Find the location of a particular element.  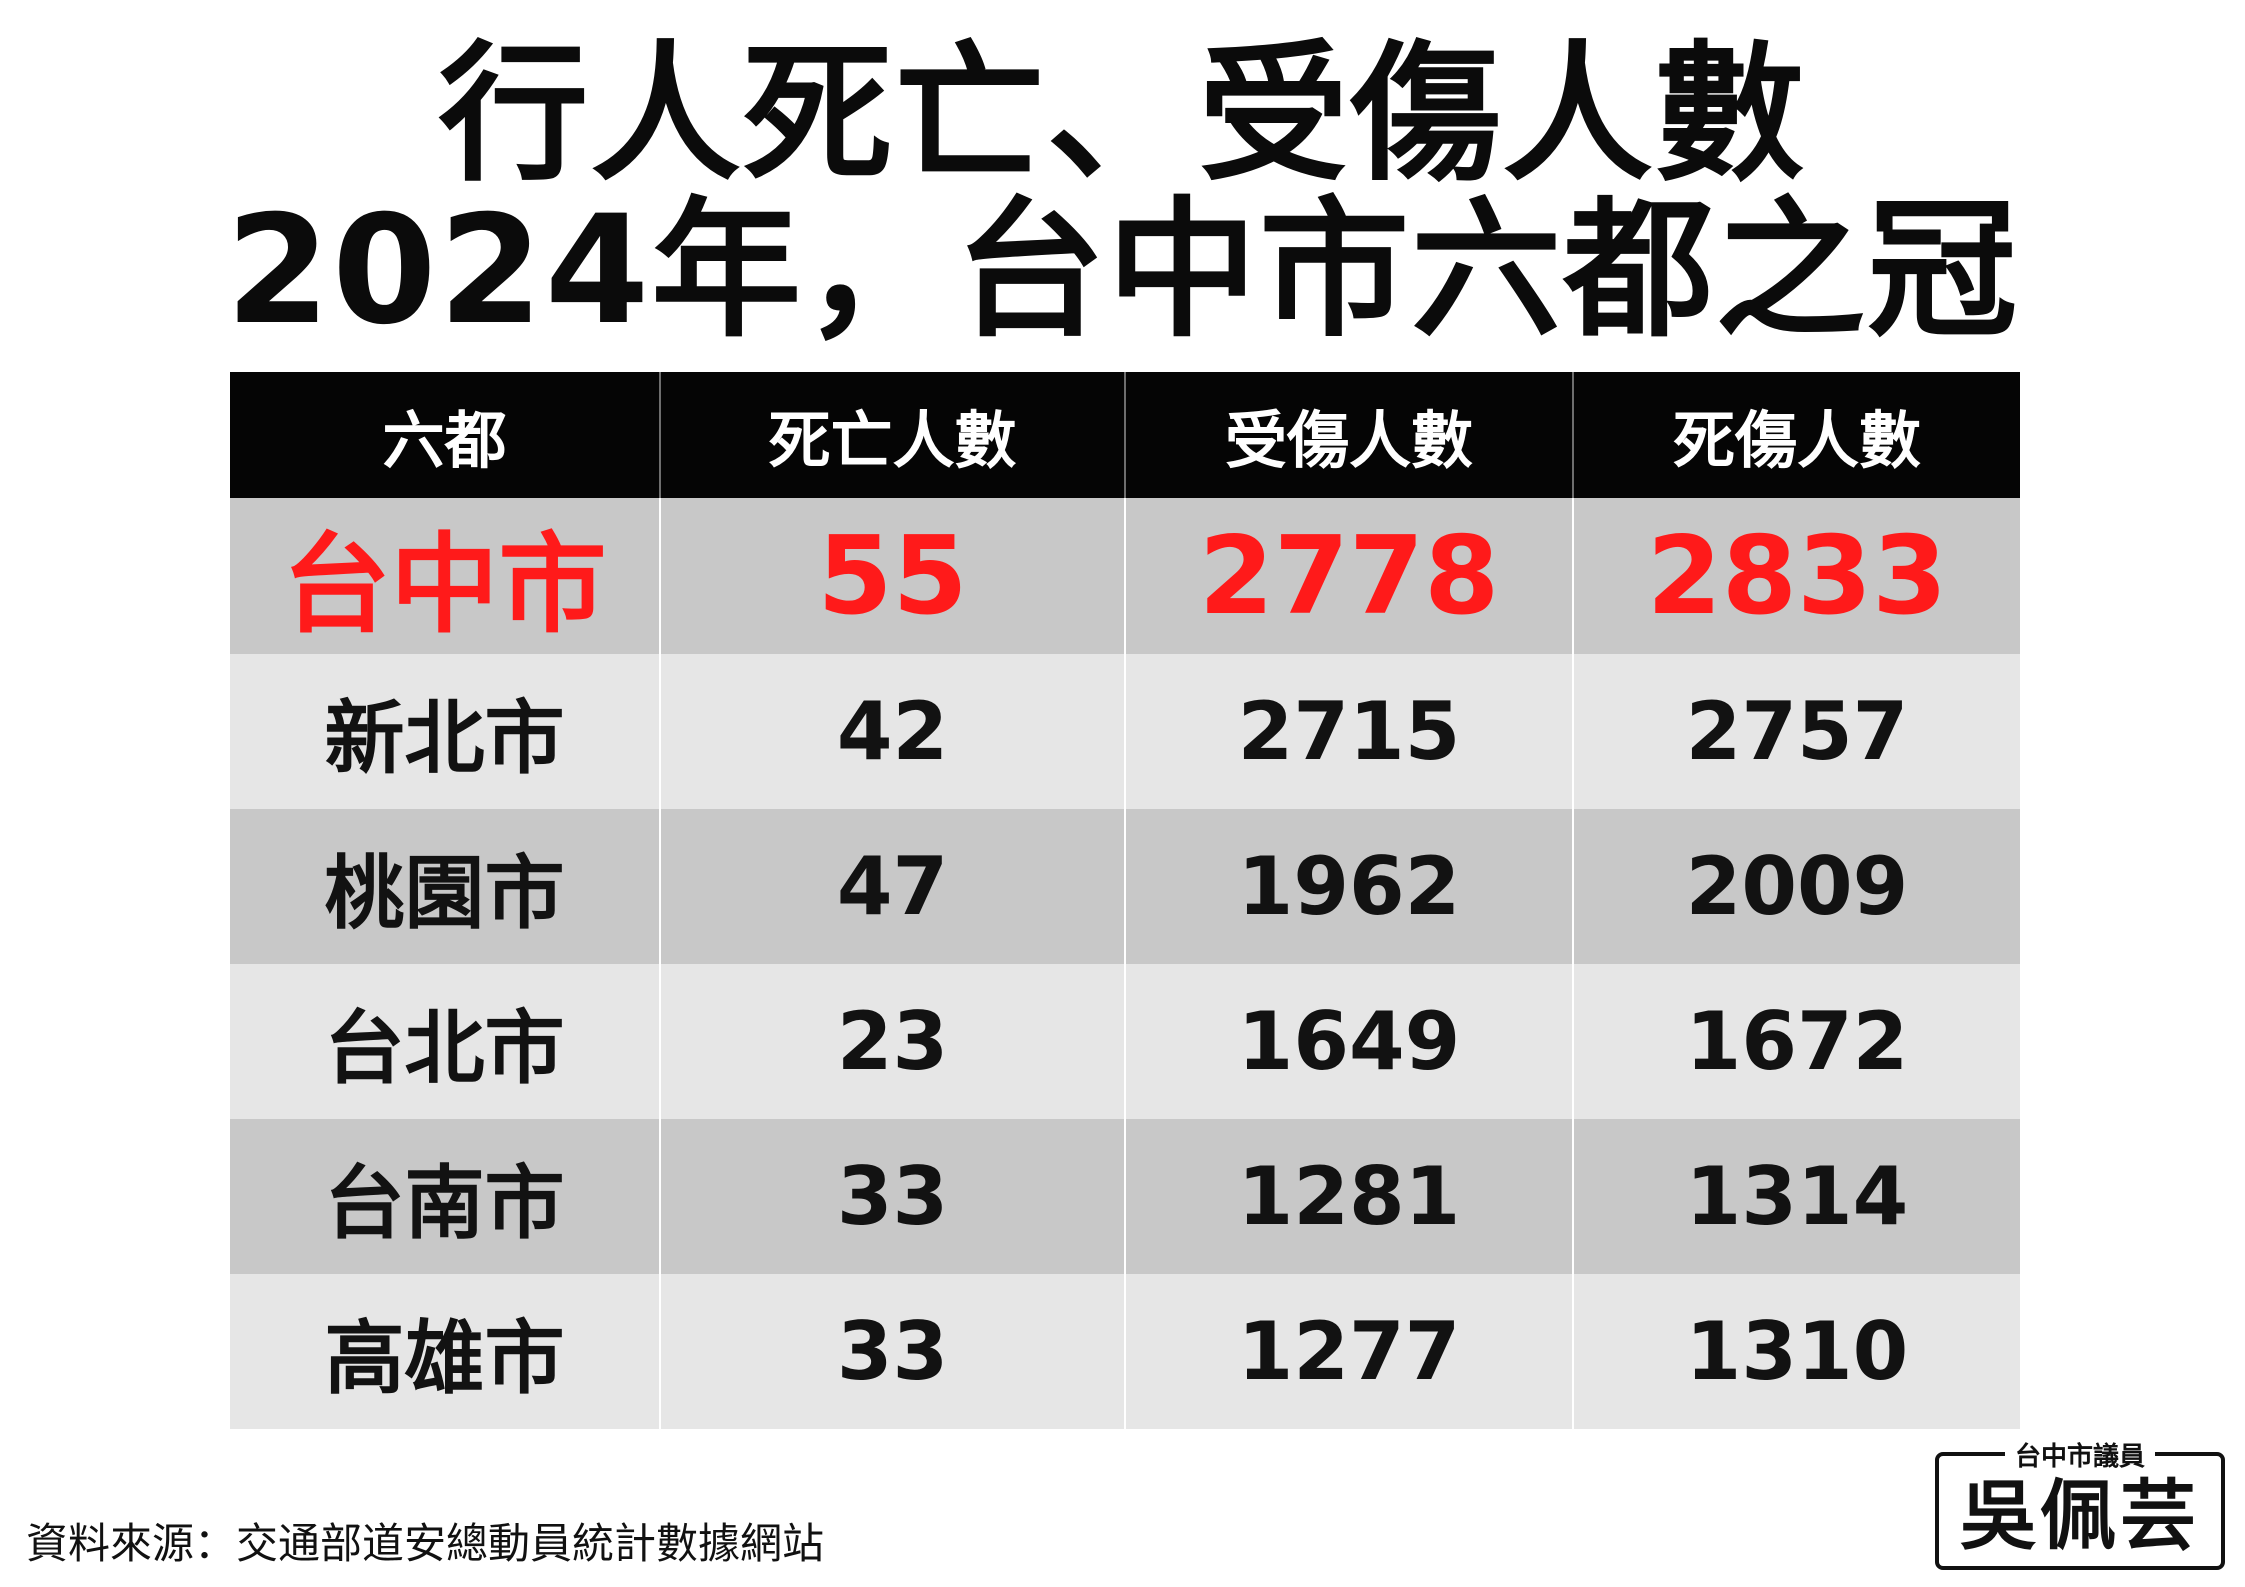

table-row: 新北市 42 2715 2757 is located at coordinates (1125, 731).